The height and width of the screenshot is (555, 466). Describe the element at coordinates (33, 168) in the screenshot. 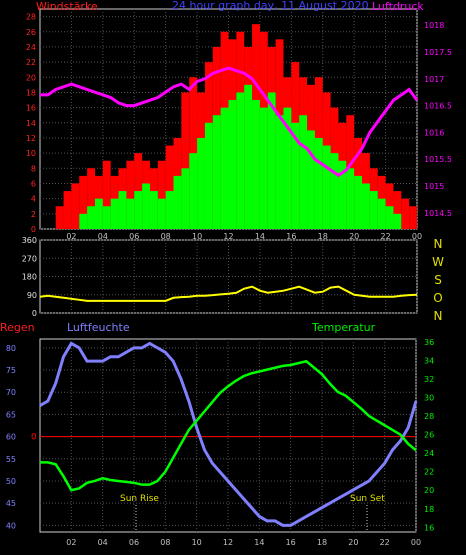

I see `wind-tick-label: 8` at that location.